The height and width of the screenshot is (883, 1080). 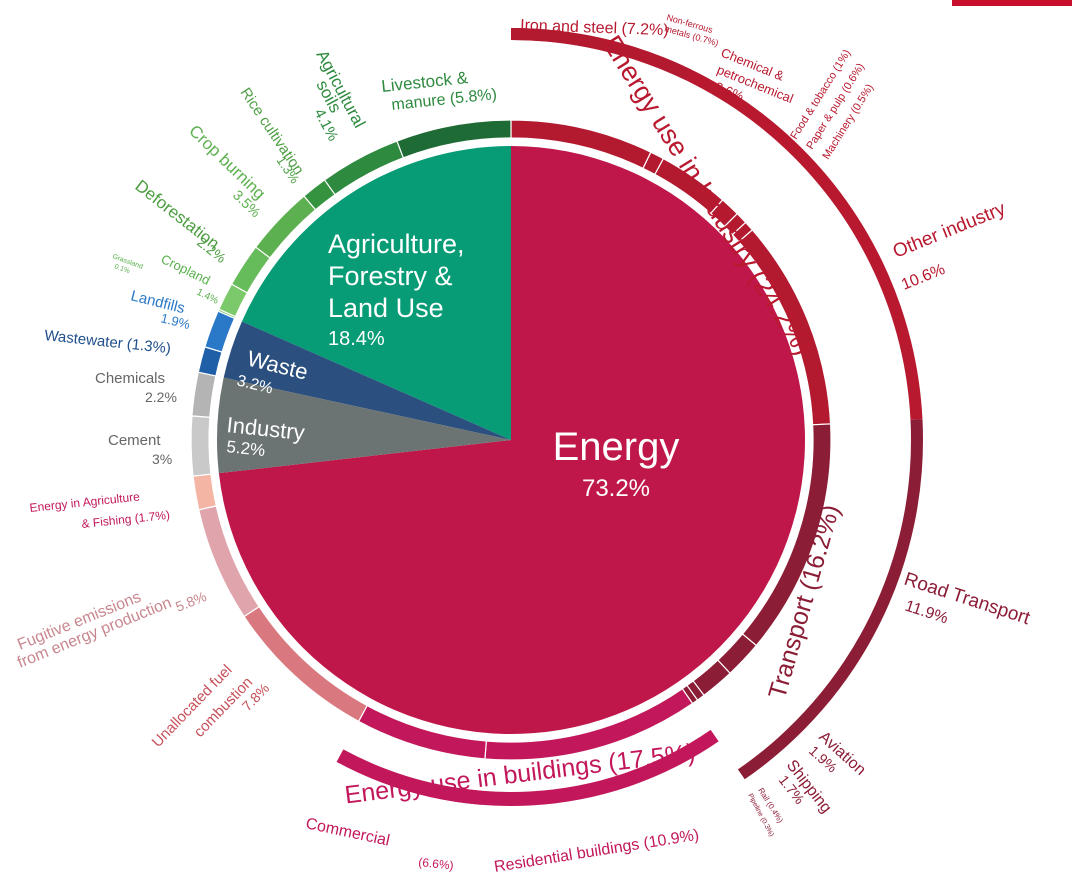 I want to click on energy-value: 73.2%, so click(x=616, y=488).